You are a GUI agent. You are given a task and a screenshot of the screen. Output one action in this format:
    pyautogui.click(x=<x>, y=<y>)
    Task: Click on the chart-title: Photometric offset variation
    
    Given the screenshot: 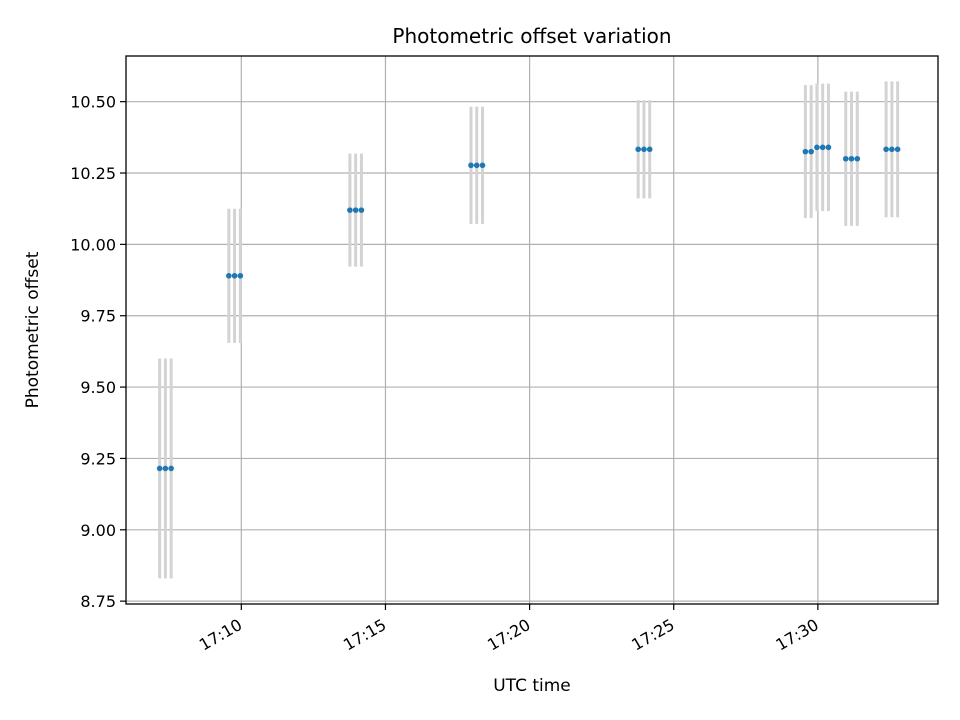 What is the action you would take?
    pyautogui.click(x=531, y=36)
    